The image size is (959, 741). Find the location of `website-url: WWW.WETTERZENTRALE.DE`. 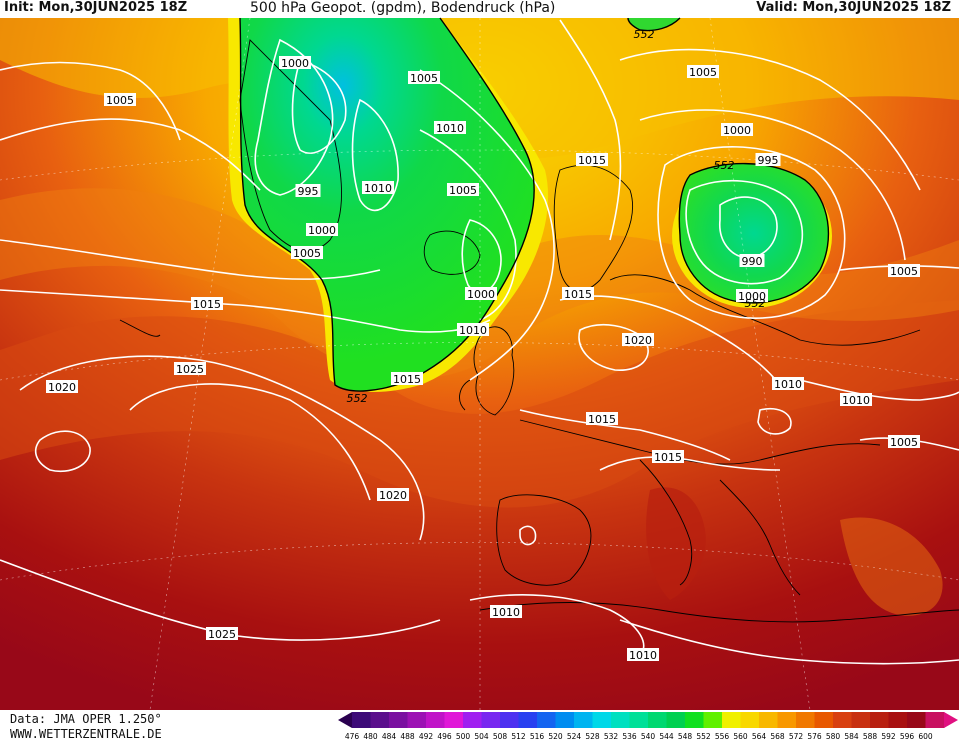

website-url: WWW.WETTERZENTRALE.DE is located at coordinates (86, 734).